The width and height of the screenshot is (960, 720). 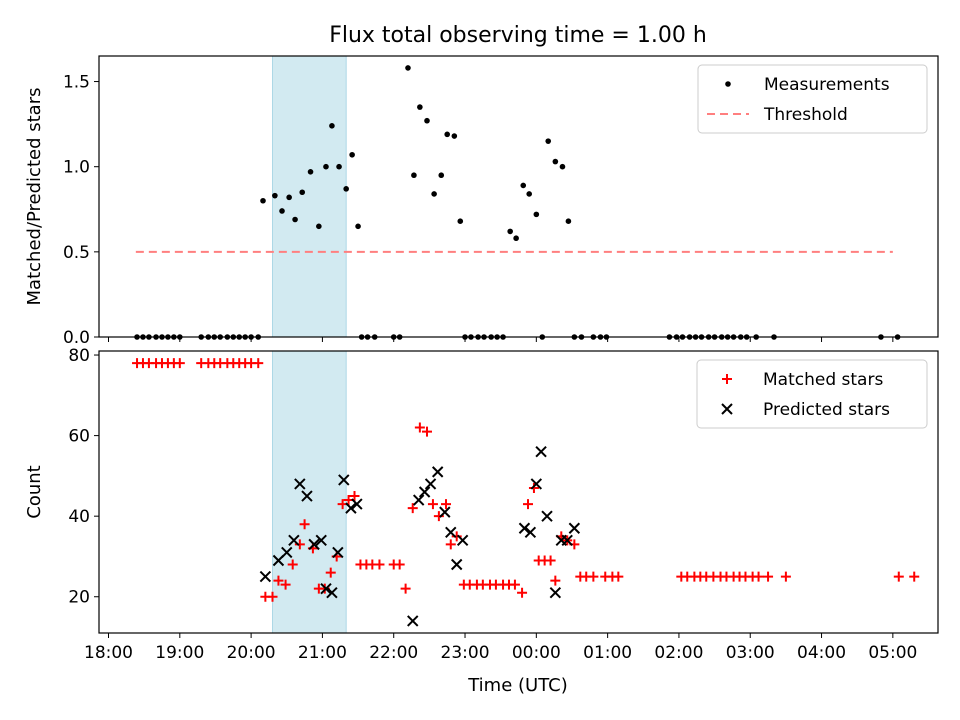 I want to click on x-tick-label: 02:00, so click(x=678, y=653).